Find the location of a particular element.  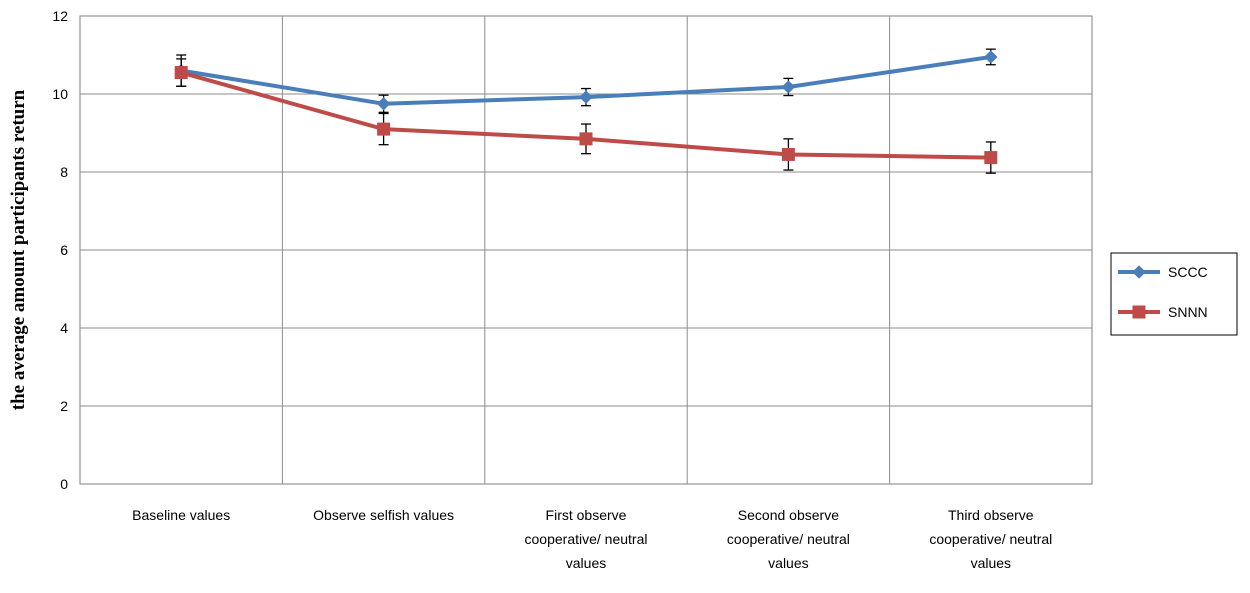

y-axis-label: the average amount participants return is located at coordinates (18, 249).